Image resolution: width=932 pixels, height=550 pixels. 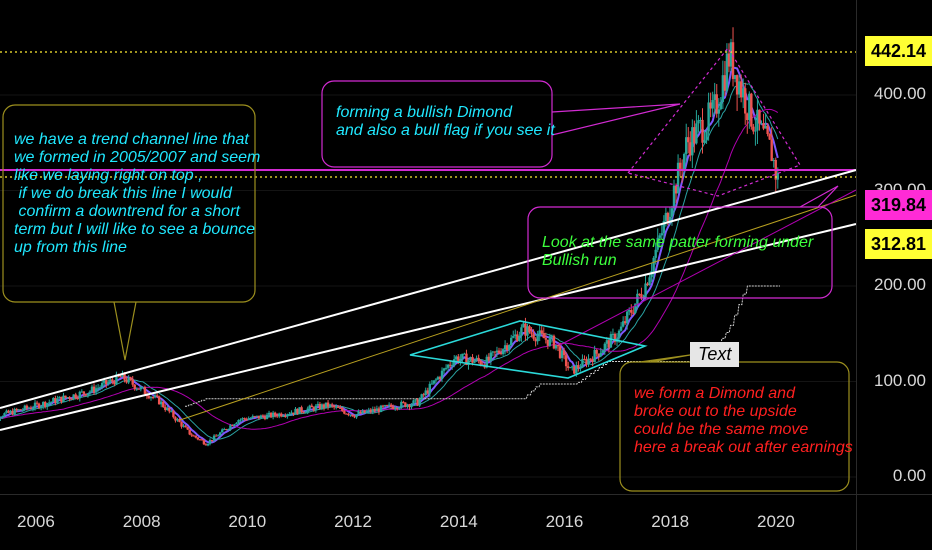 What do you see at coordinates (616, 119) in the screenshot?
I see `diamond-note-pointer` at bounding box center [616, 119].